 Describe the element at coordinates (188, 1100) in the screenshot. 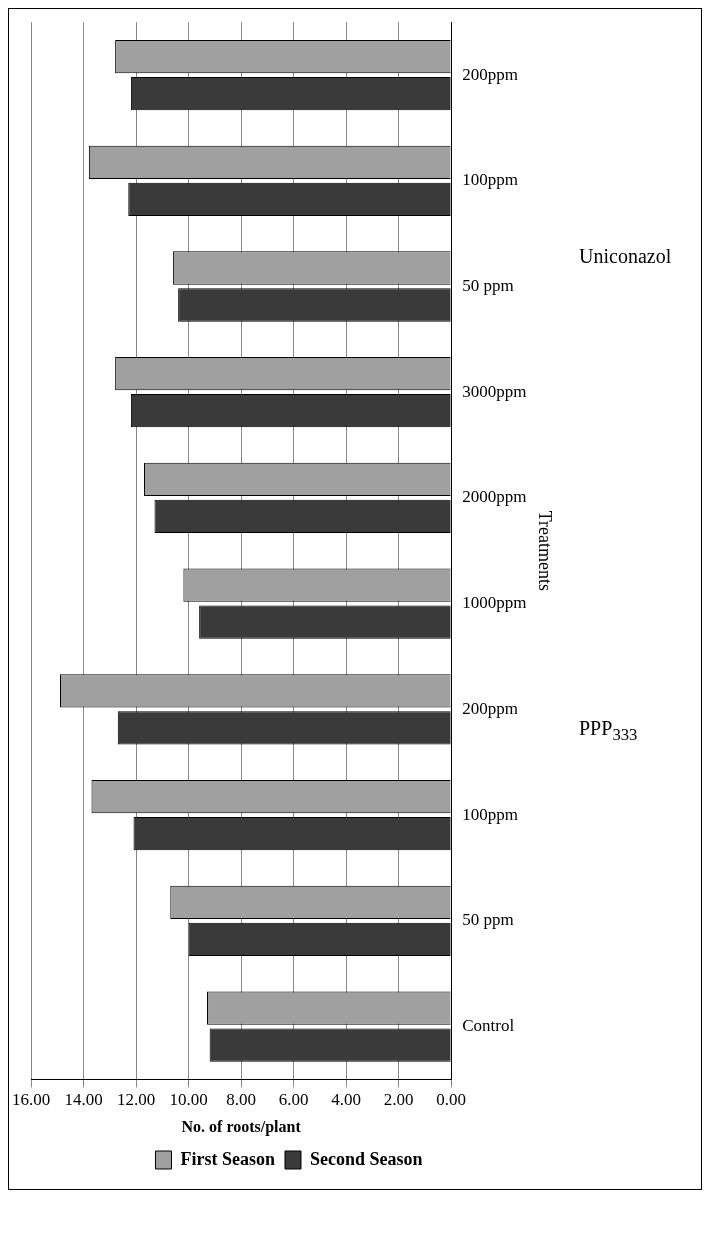

I see `x-tick-label: 10.00` at that location.